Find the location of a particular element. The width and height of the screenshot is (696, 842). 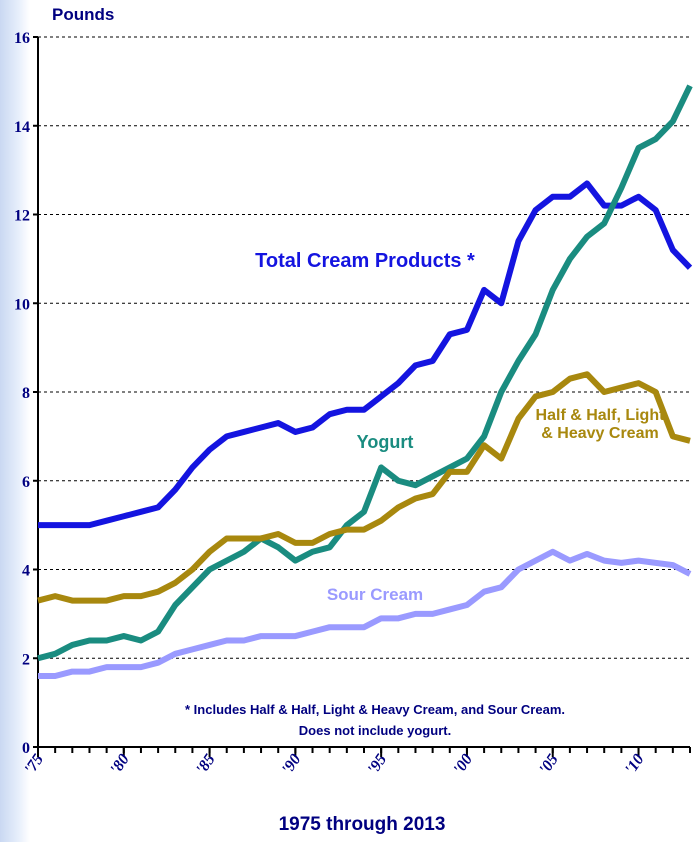

y-tick-label: 0 is located at coordinates (26, 748).